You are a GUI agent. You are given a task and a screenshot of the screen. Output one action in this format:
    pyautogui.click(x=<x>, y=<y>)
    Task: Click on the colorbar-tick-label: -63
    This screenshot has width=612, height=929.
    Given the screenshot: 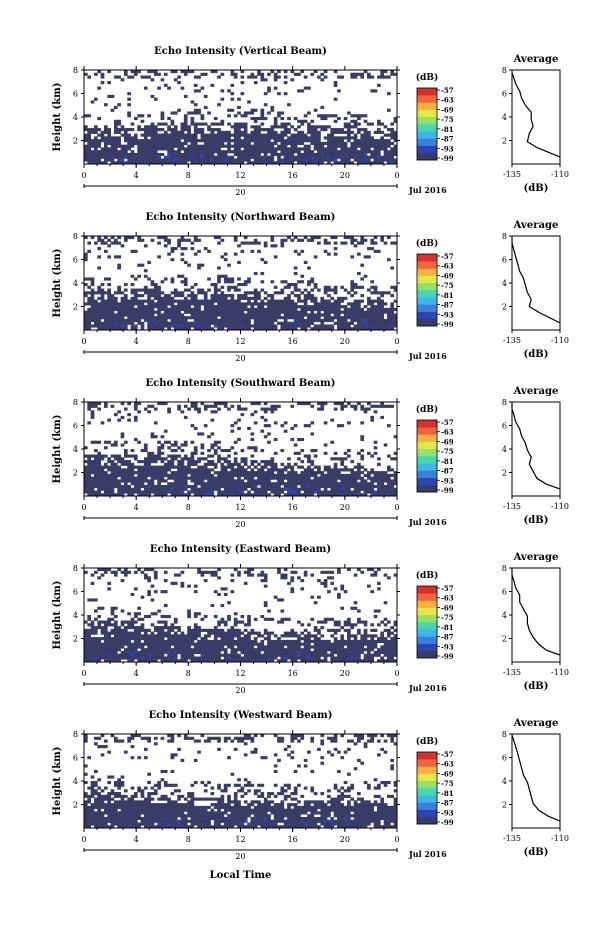 What is the action you would take?
    pyautogui.click(x=447, y=432)
    